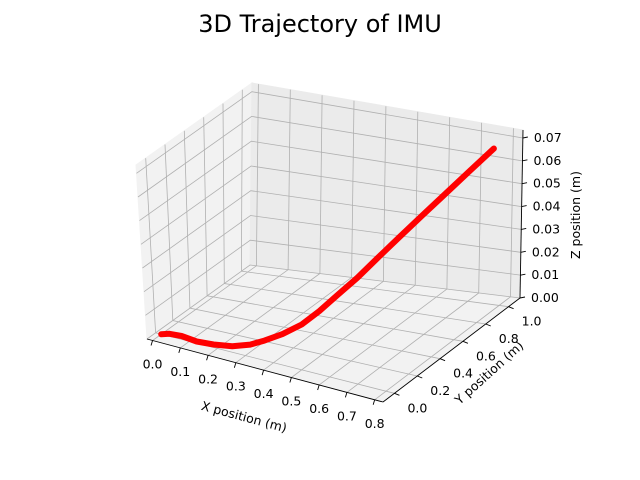  What do you see at coordinates (319, 408) in the screenshot?
I see `x-tick-label: 0.6` at bounding box center [319, 408].